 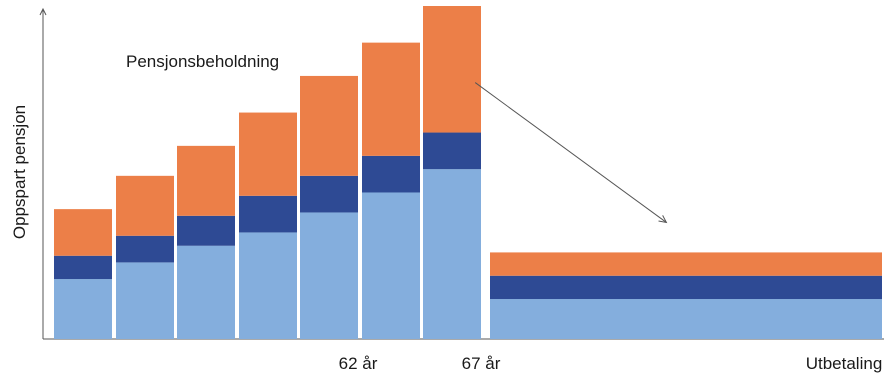 I want to click on x-tick-labels: 62 år 67 år Utbetaling, so click(x=611, y=363).